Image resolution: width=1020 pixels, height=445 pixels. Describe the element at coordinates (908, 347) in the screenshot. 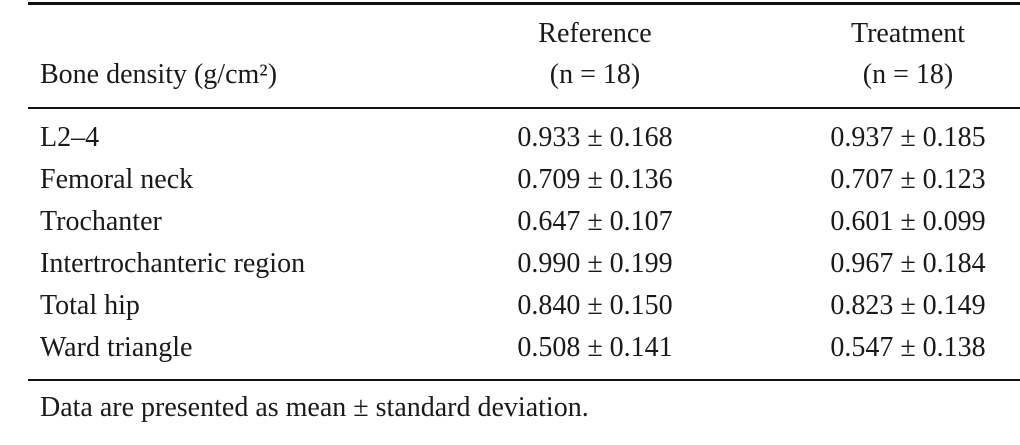

I see `cell-value: 0.547 ± 0.138` at that location.